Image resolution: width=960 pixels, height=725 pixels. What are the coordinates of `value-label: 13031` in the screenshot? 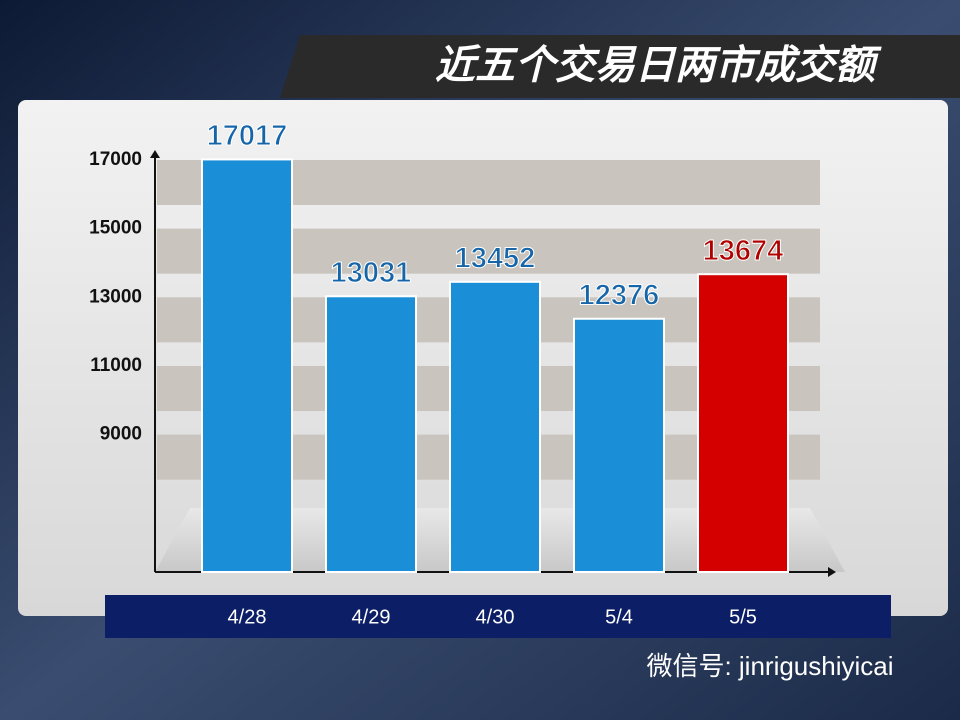 It's located at (371, 273).